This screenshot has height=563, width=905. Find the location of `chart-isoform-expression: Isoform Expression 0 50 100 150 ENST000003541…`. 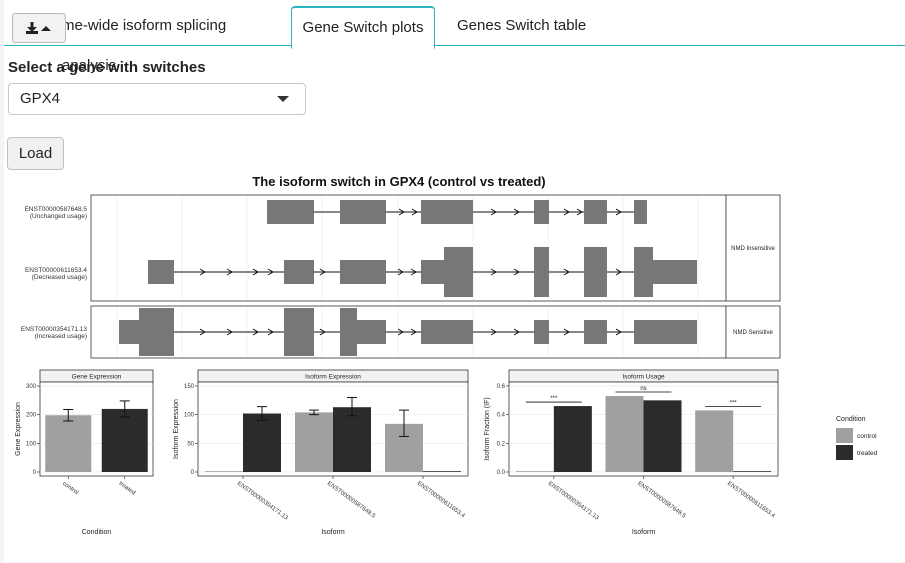

chart-isoform-expression: Isoform Expression 0 50 100 150 ENST000003541… is located at coordinates (321, 452).